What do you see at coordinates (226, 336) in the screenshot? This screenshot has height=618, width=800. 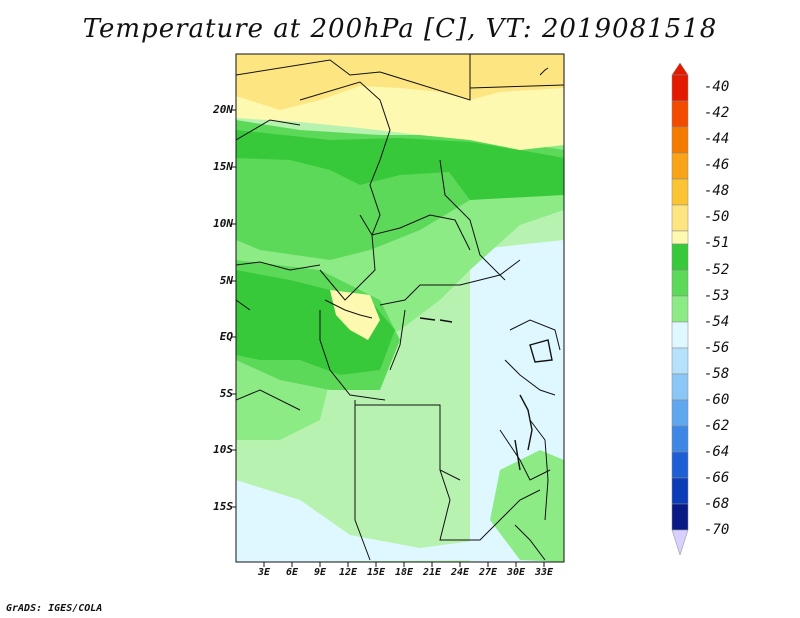 I see `lat-label-eq: EQ` at bounding box center [226, 336].